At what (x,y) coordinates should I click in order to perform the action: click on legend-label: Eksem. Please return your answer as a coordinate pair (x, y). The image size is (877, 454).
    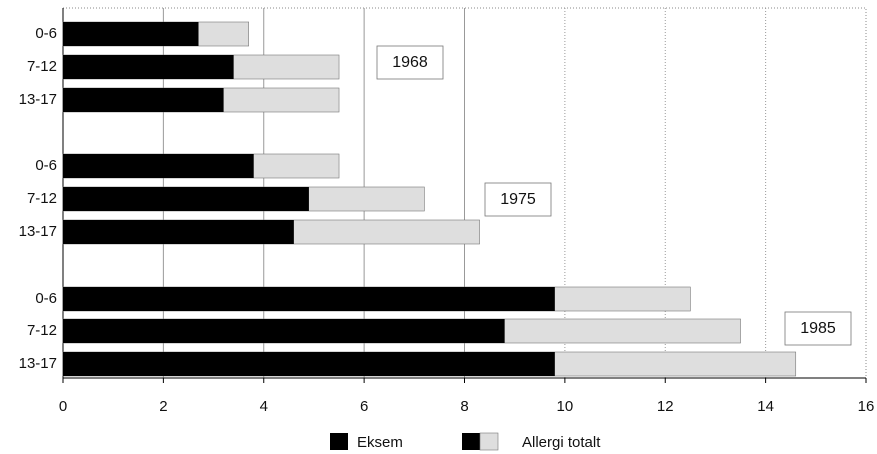
    Looking at the image, I should click on (380, 442).